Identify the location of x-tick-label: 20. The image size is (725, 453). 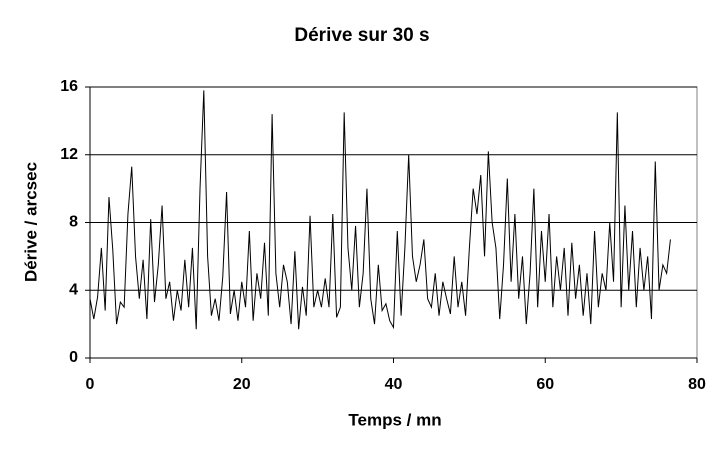
(242, 384).